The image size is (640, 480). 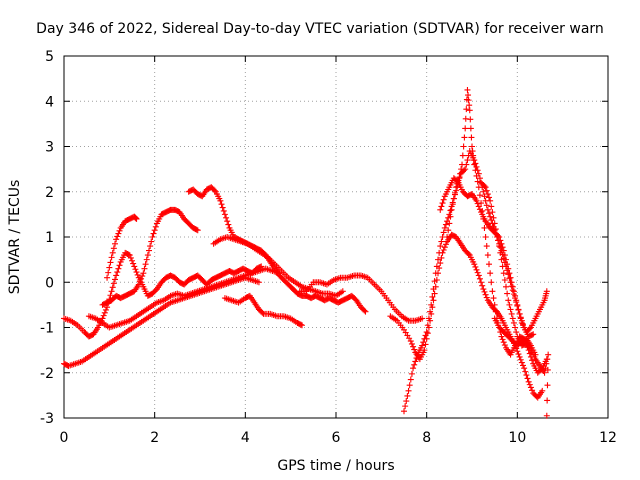 What do you see at coordinates (49, 283) in the screenshot?
I see `y-tick-label: 0` at bounding box center [49, 283].